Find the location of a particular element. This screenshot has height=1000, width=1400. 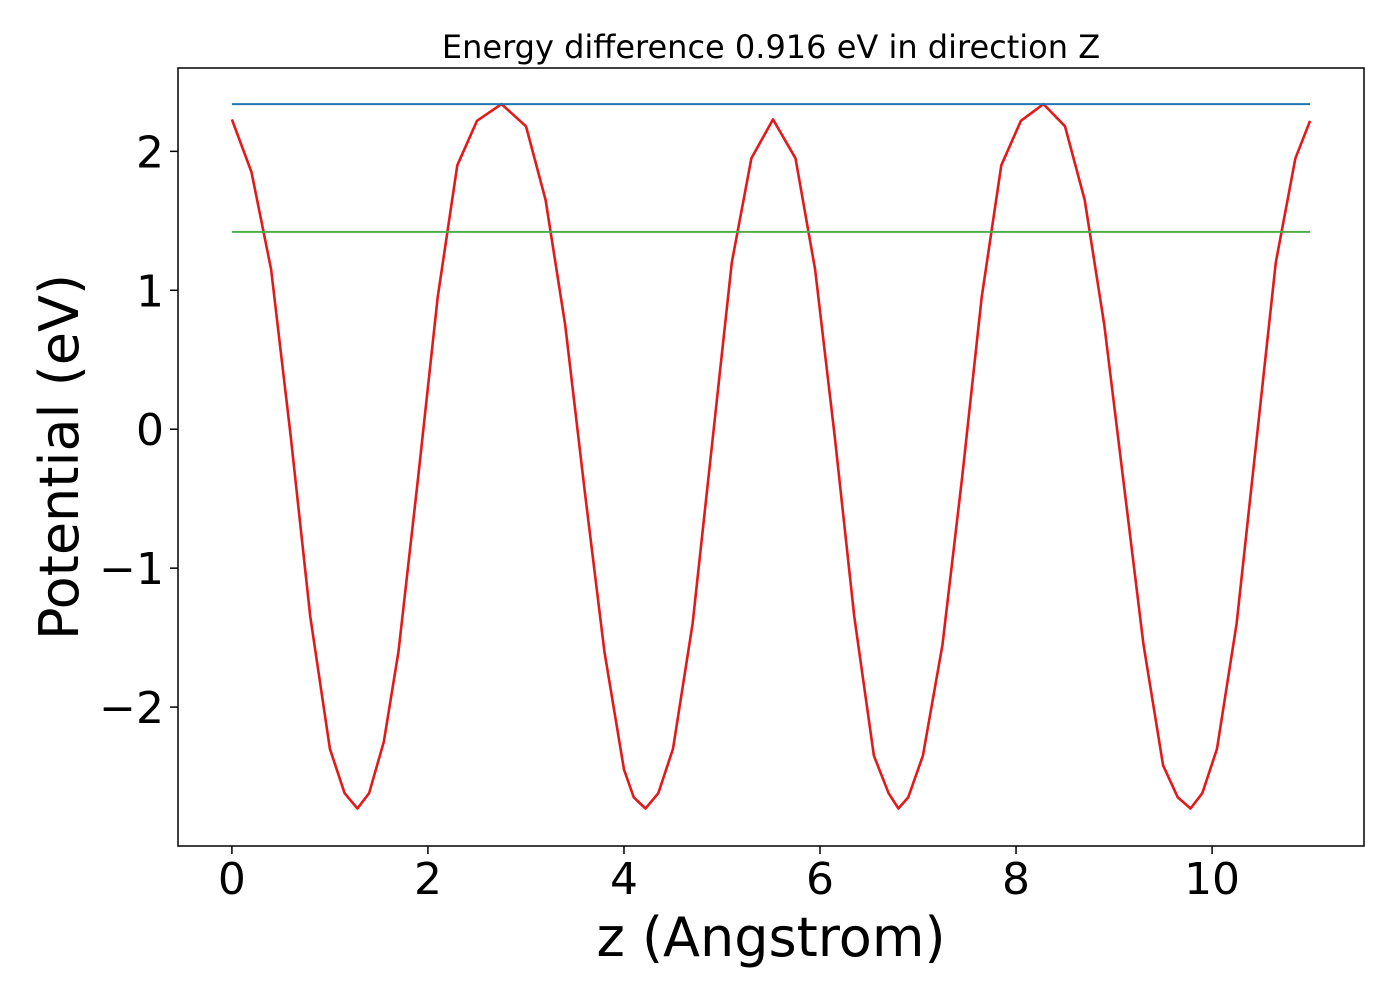

x-tick-label: 4 is located at coordinates (624, 879).